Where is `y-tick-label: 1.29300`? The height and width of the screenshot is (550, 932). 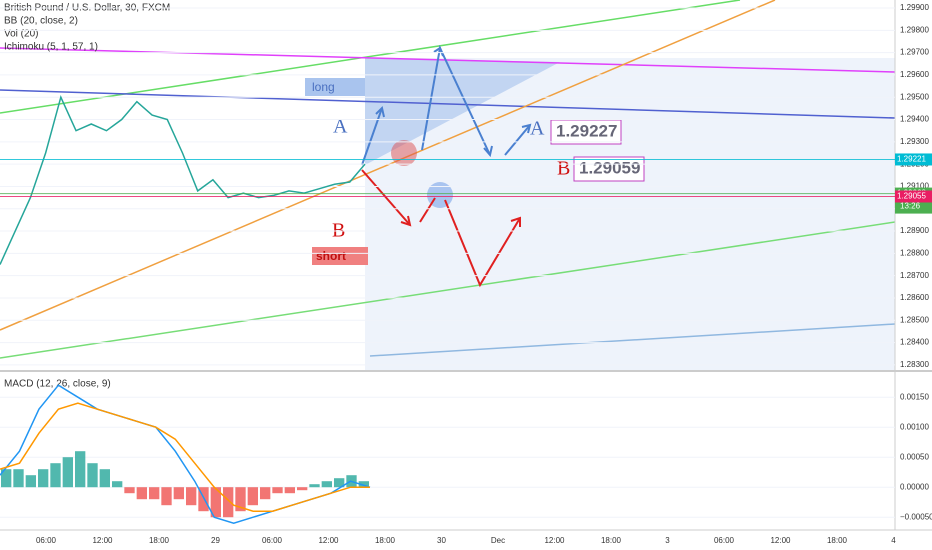 y-tick-label: 1.29300 is located at coordinates (914, 141).